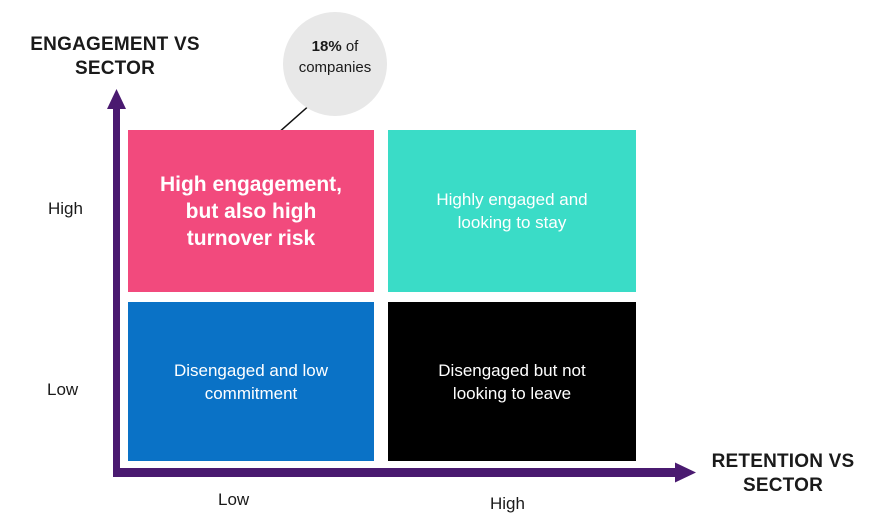 The width and height of the screenshot is (880, 529). I want to click on quadrant-disengaged-low-commitment: Disengaged and low commitment, so click(251, 381).